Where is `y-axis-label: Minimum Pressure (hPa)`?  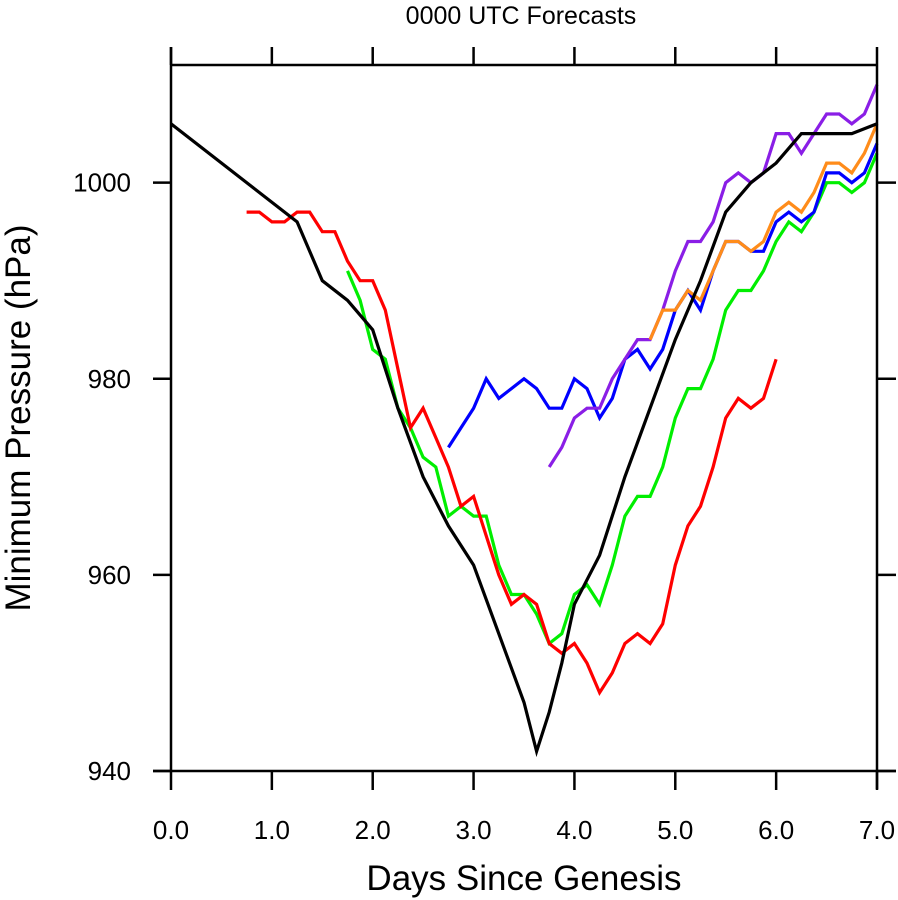 y-axis-label: Minimum Pressure (hPa) is located at coordinates (19, 417).